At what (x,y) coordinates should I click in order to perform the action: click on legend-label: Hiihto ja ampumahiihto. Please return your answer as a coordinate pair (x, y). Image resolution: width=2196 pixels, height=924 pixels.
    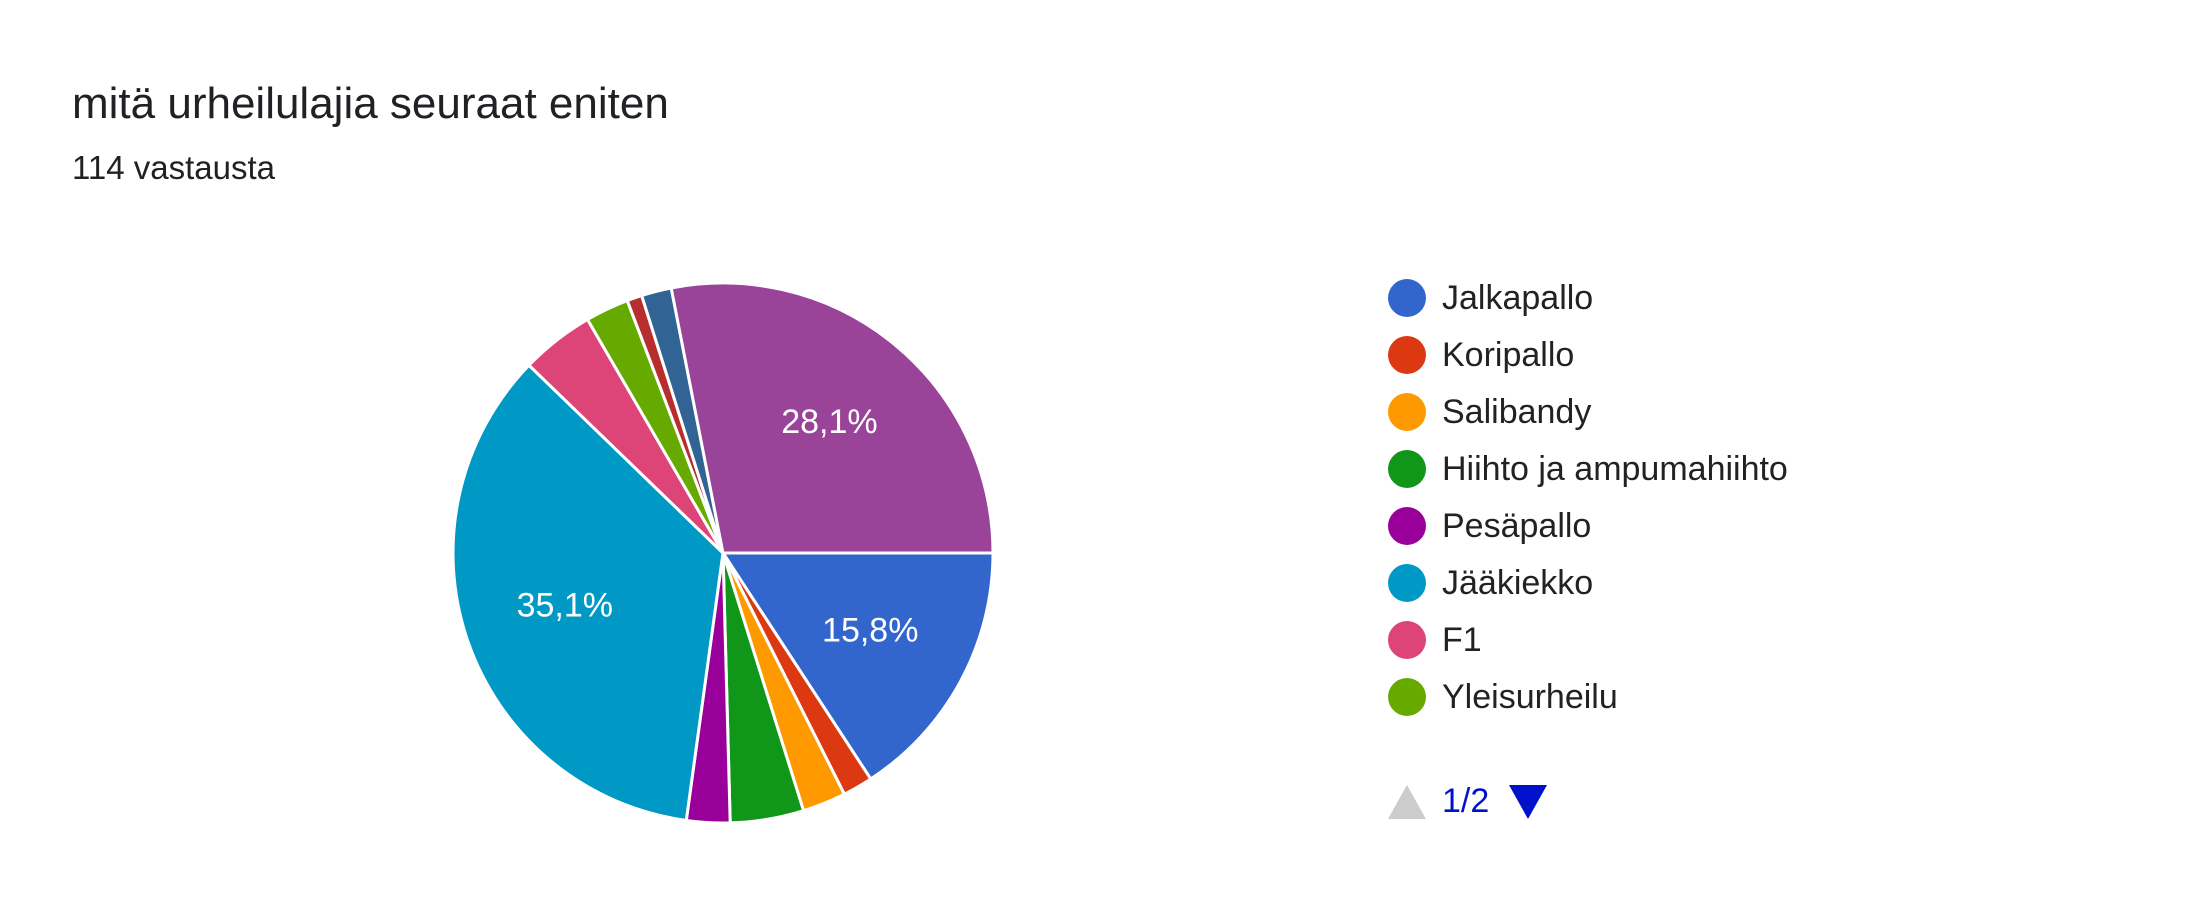
    Looking at the image, I should click on (1615, 468).